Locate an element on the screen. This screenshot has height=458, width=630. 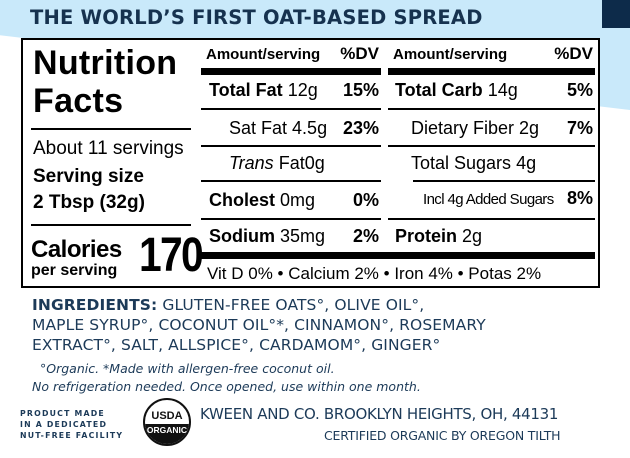
nutrient-row-total-carb: Total Carb 14g is located at coordinates (456, 90).